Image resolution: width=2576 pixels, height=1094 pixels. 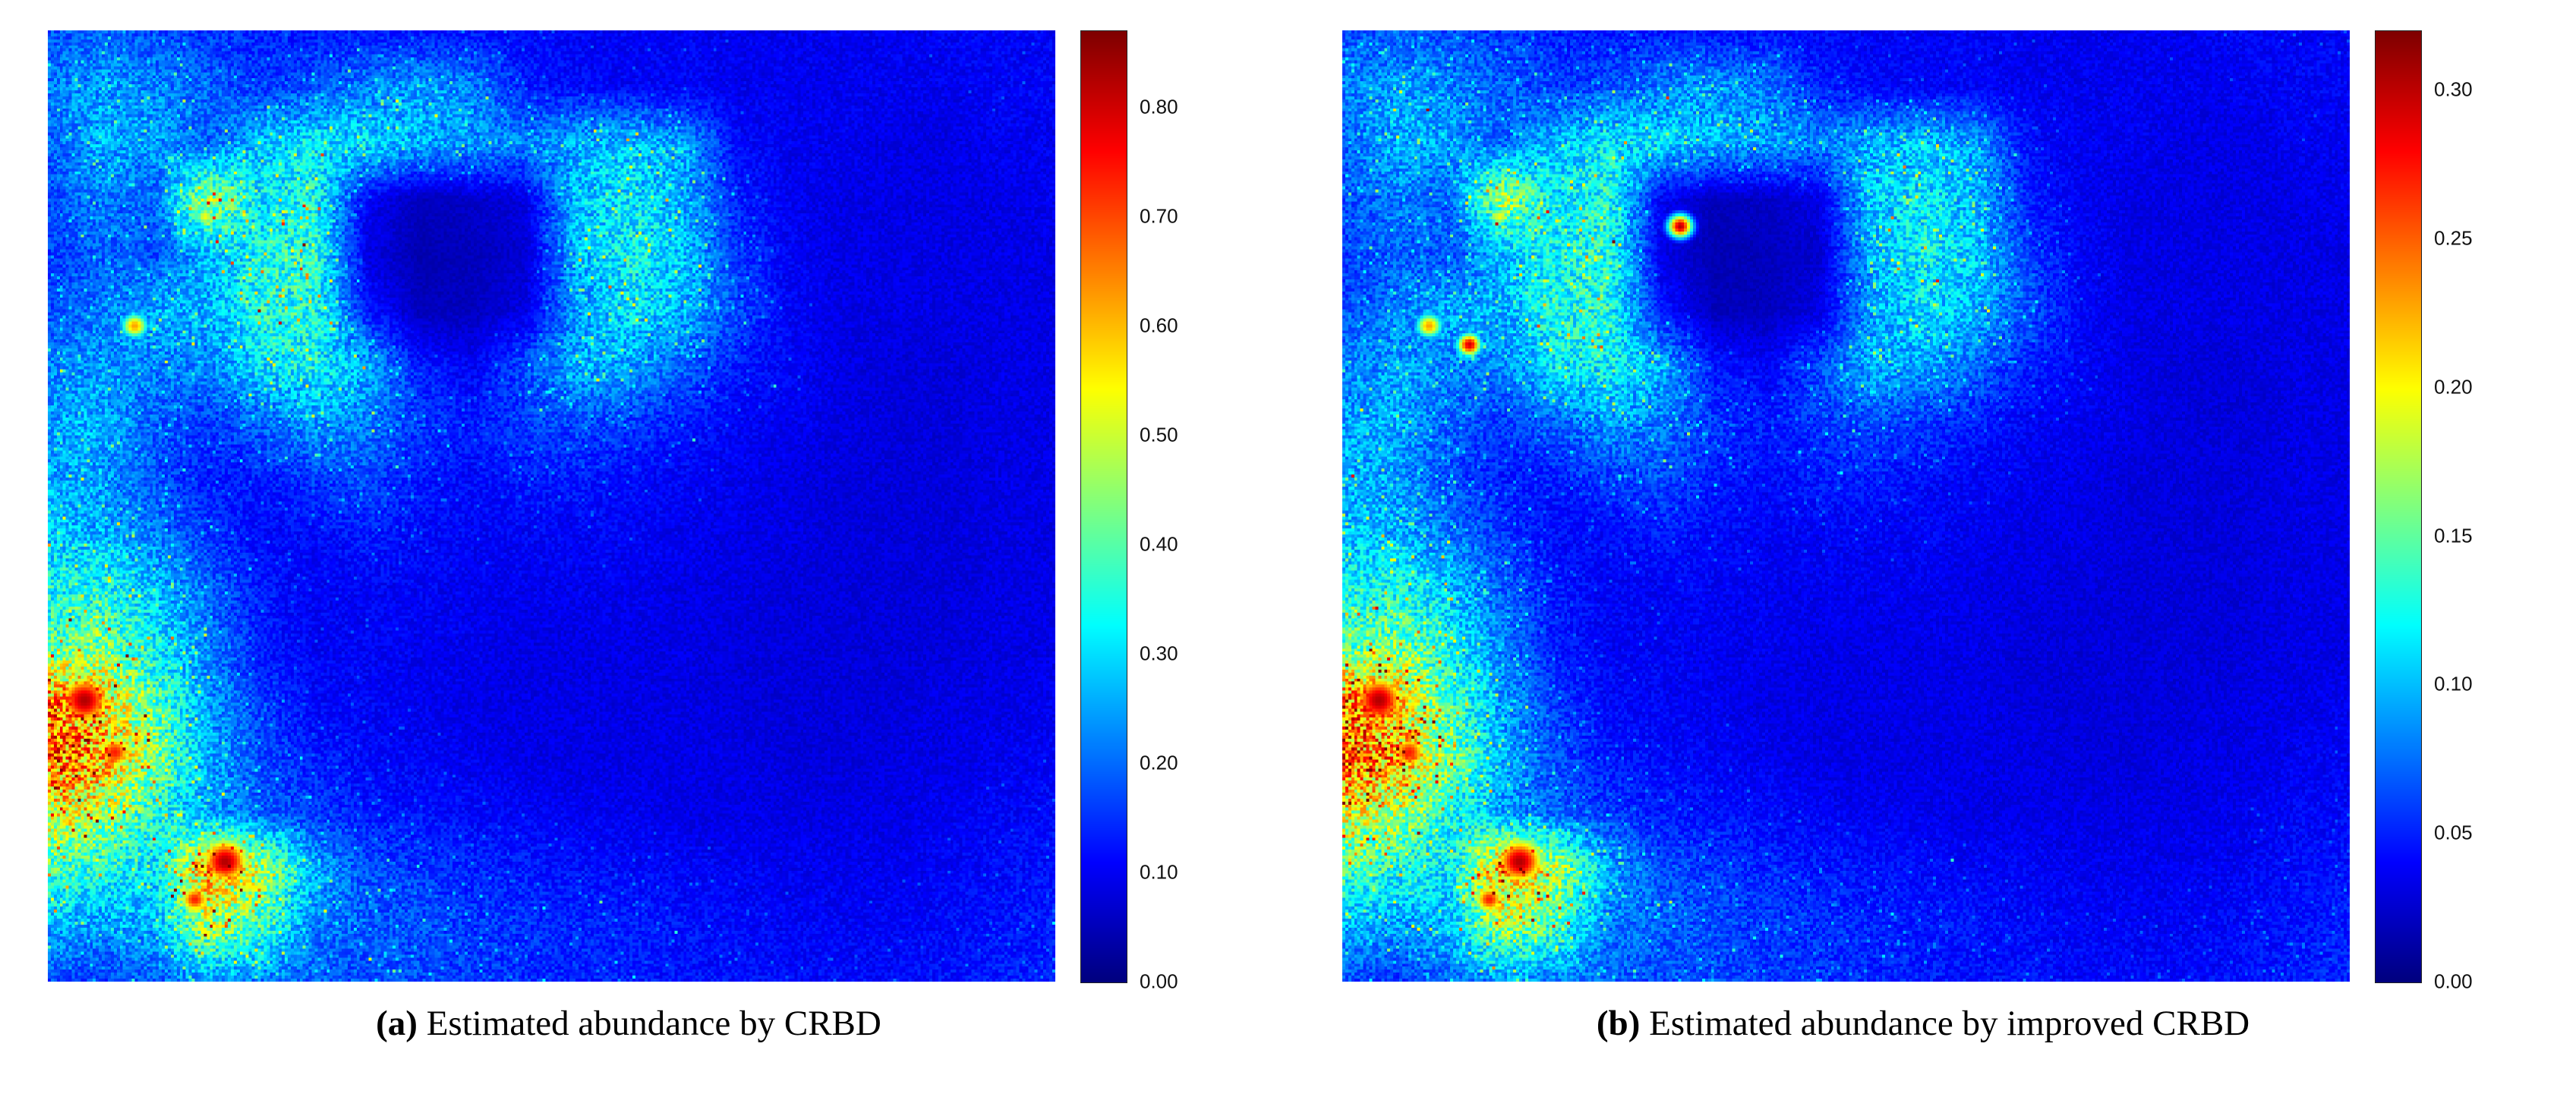 I want to click on colorbar-tick-label: 0.50, so click(x=1159, y=435).